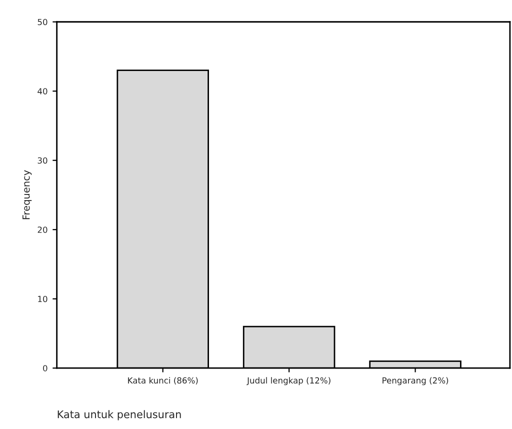  Describe the element at coordinates (288, 381) in the screenshot. I see `x-tick-label: Judul lengkap (12%)` at that location.